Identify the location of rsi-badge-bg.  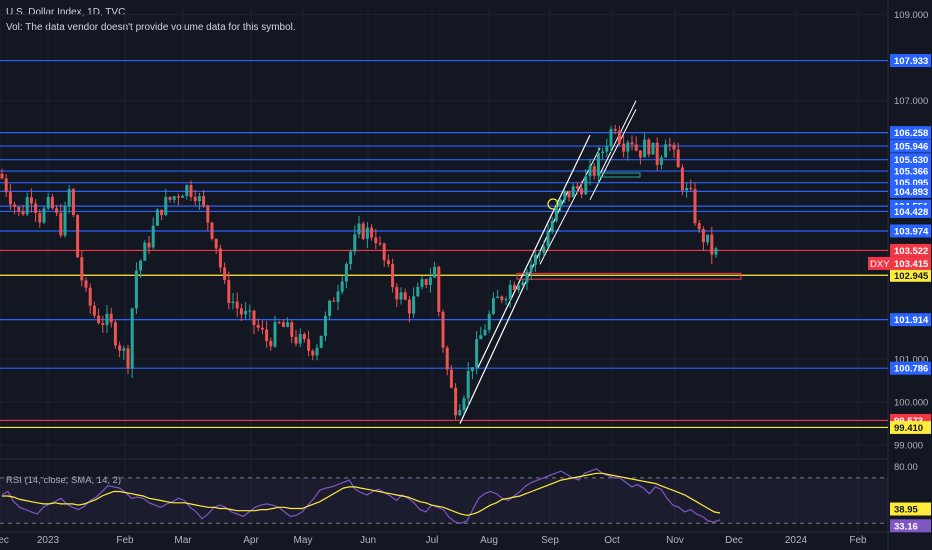
(910, 526).